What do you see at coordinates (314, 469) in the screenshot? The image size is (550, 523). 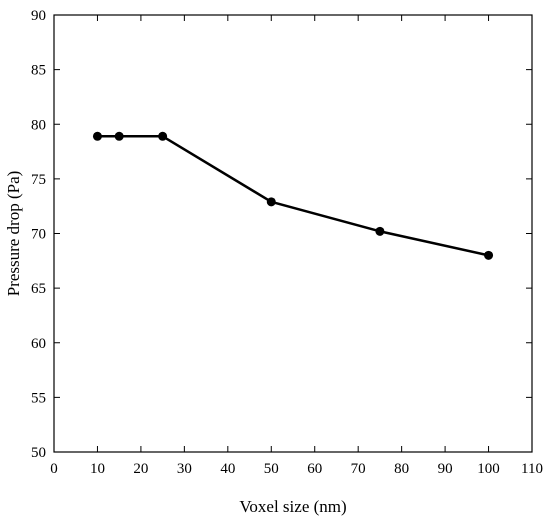 I see `x-tick-label: 60` at bounding box center [314, 469].